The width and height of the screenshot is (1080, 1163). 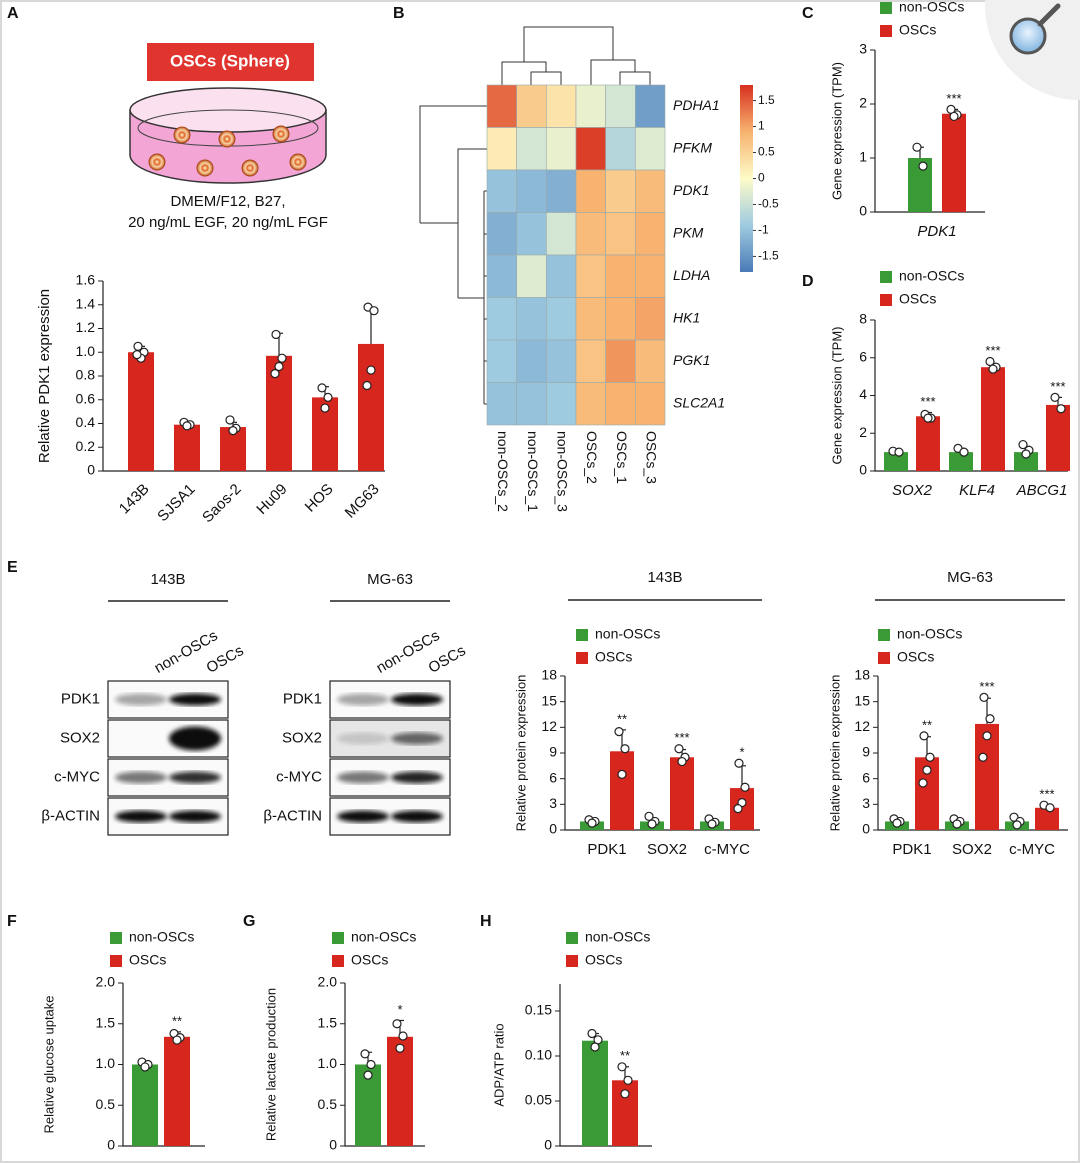 I want to click on medium-text: 20 ng/mL EGF, 20 ng/mL FGF, so click(x=228, y=222).